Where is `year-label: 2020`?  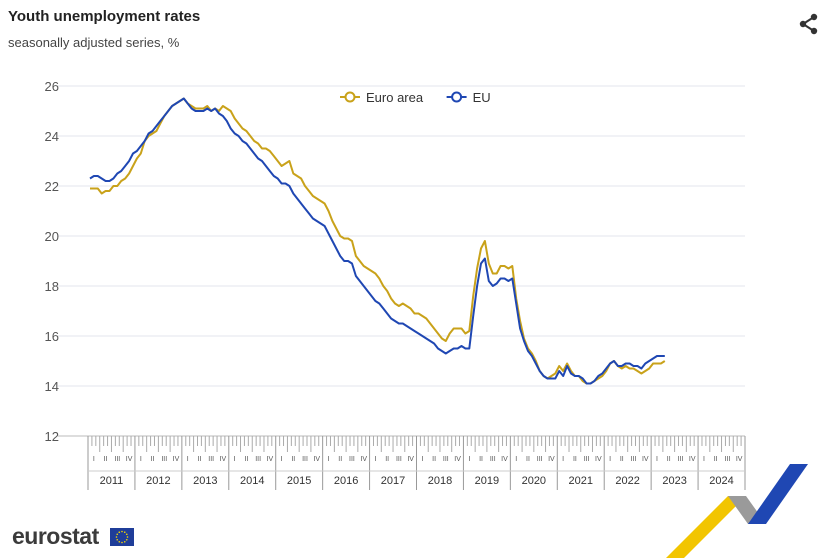 year-label: 2020 is located at coordinates (534, 481).